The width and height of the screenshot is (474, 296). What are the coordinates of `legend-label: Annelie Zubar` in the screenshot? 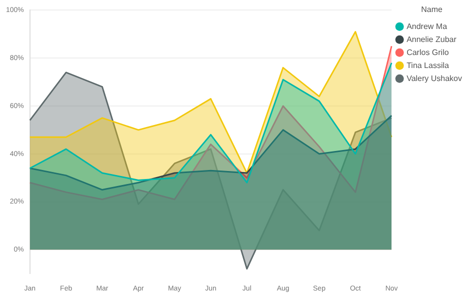 It's located at (431, 39).